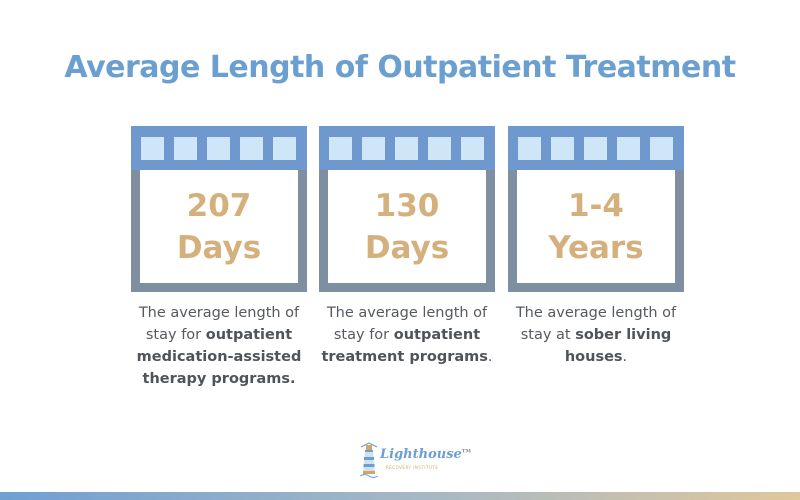 The height and width of the screenshot is (500, 800). I want to click on logo-name: Lighthouse, so click(421, 454).